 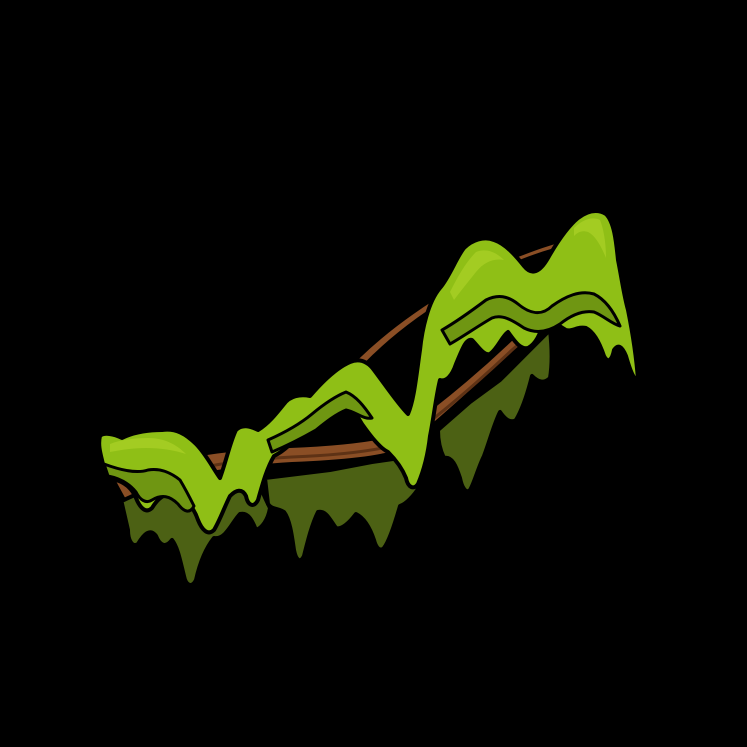 What do you see at coordinates (477, 275) in the screenshot?
I see `moss-highlight-top` at bounding box center [477, 275].